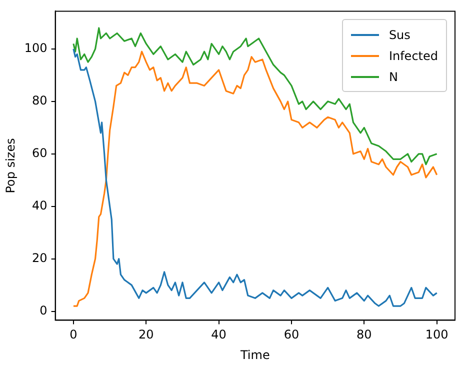  I want to click on x-tick-label: 20, so click(146, 335).